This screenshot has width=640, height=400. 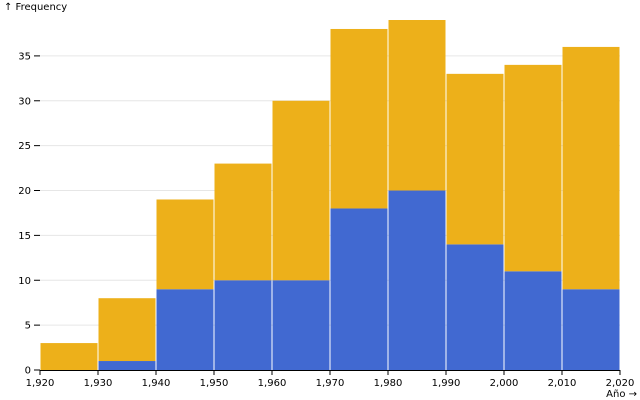 I want to click on bar-series1-bin-1970, so click(x=359, y=118).